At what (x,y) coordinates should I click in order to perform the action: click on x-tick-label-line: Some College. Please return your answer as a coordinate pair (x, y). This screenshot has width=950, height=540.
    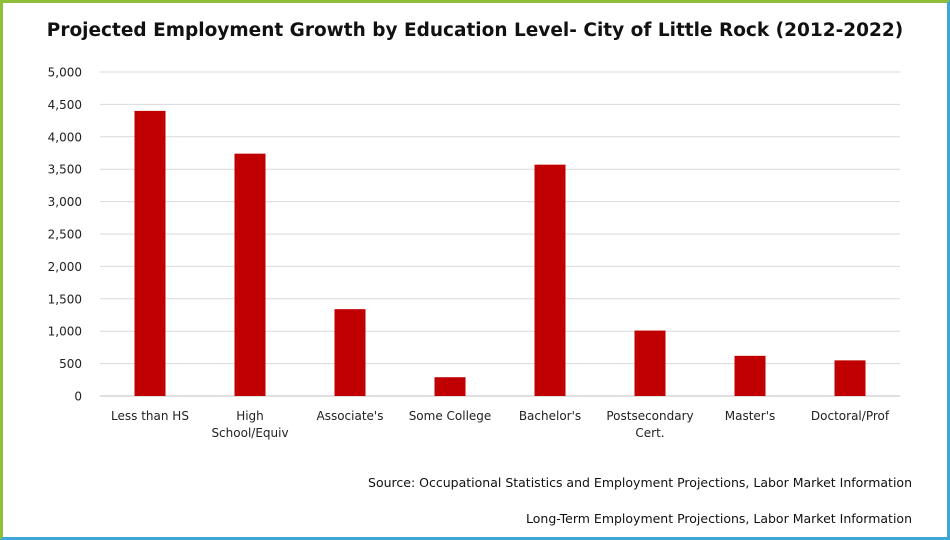
    Looking at the image, I should click on (450, 416).